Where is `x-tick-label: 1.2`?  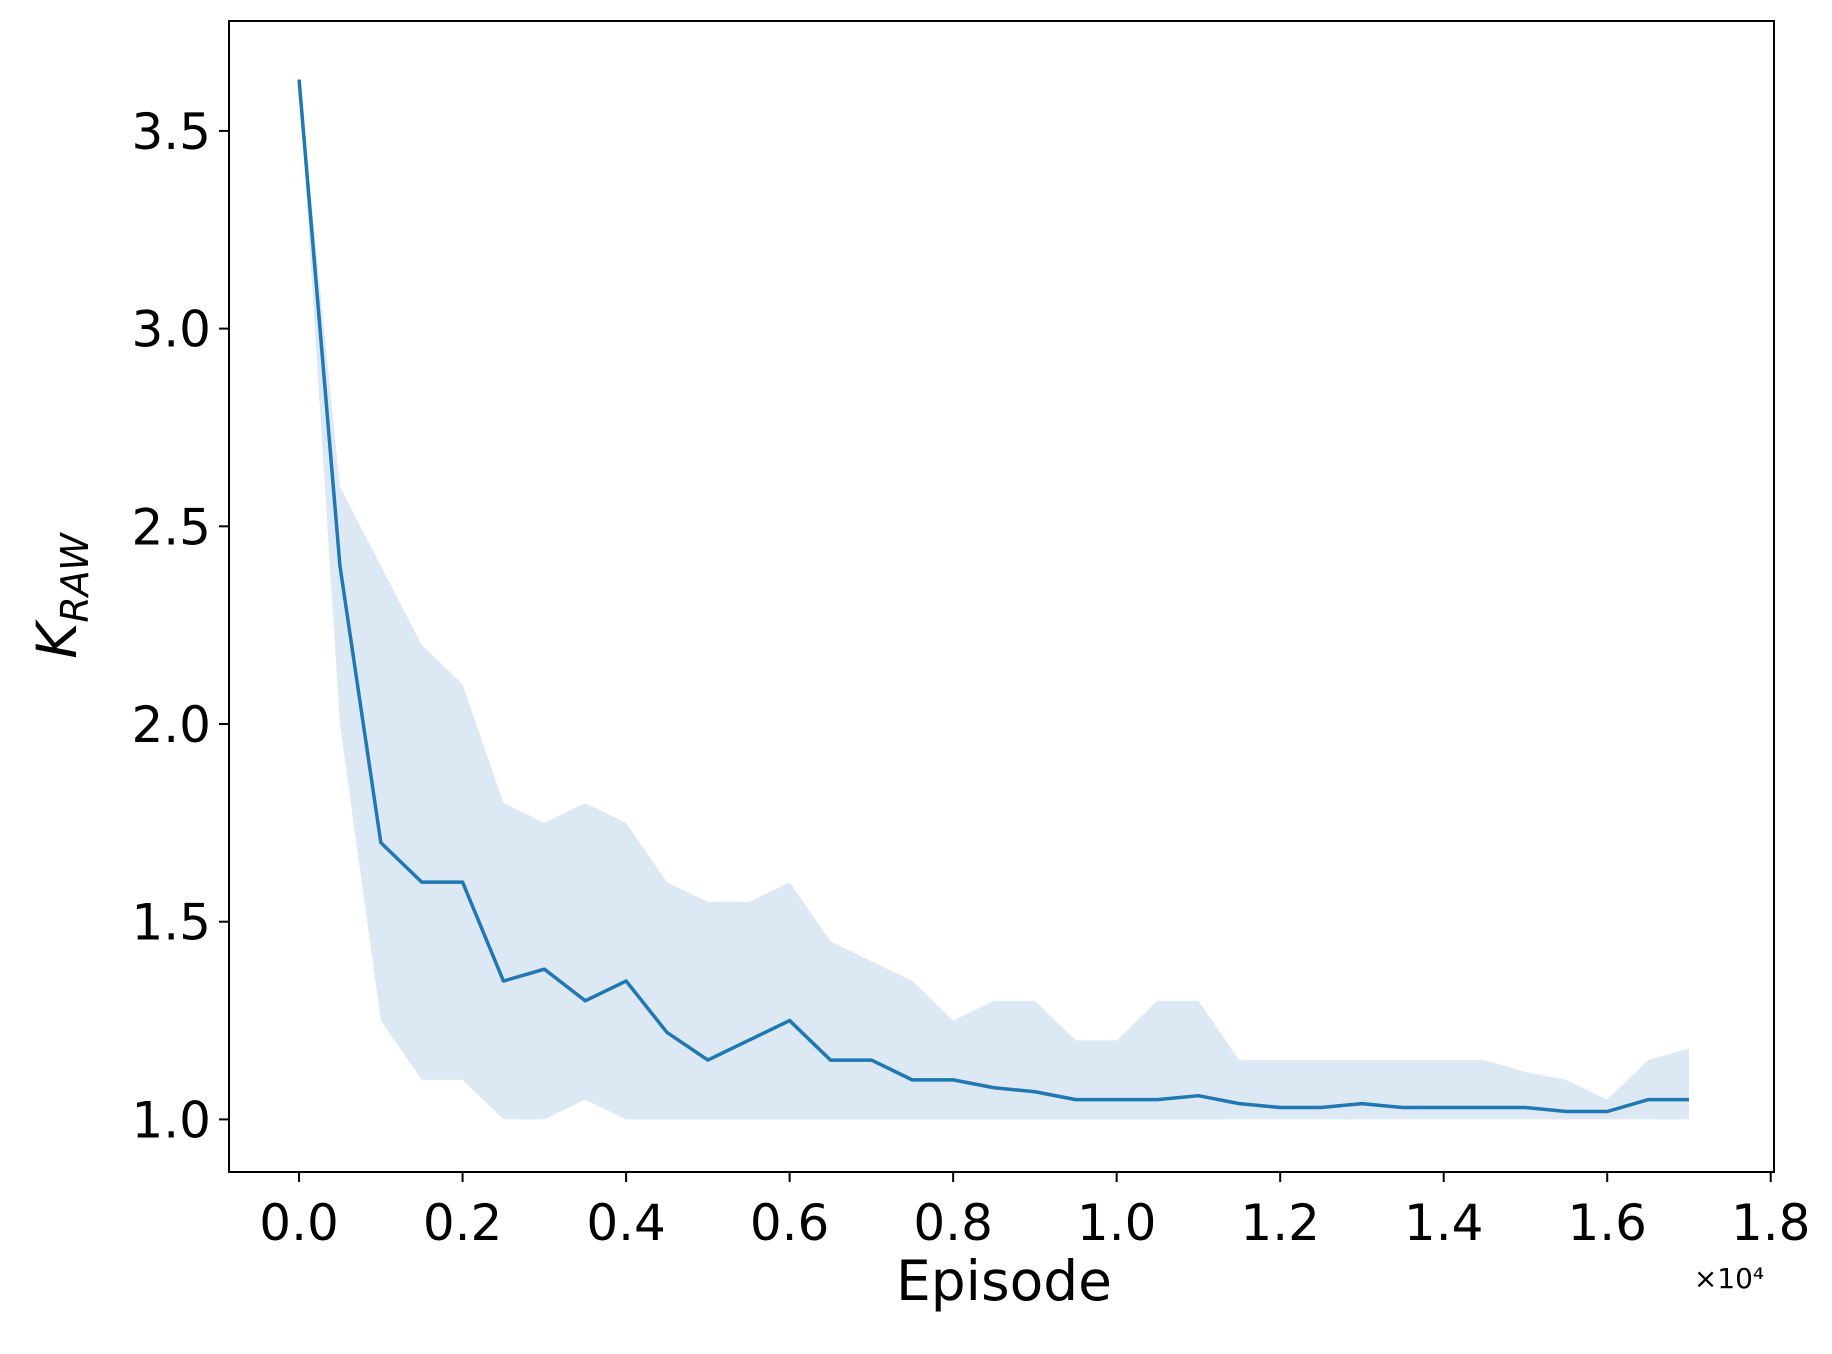 x-tick-label: 1.2 is located at coordinates (1280, 1223).